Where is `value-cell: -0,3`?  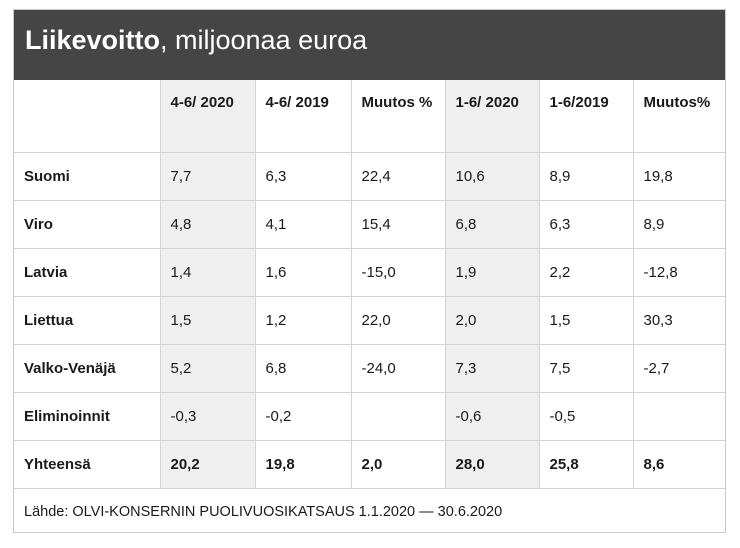 value-cell: -0,3 is located at coordinates (207, 416).